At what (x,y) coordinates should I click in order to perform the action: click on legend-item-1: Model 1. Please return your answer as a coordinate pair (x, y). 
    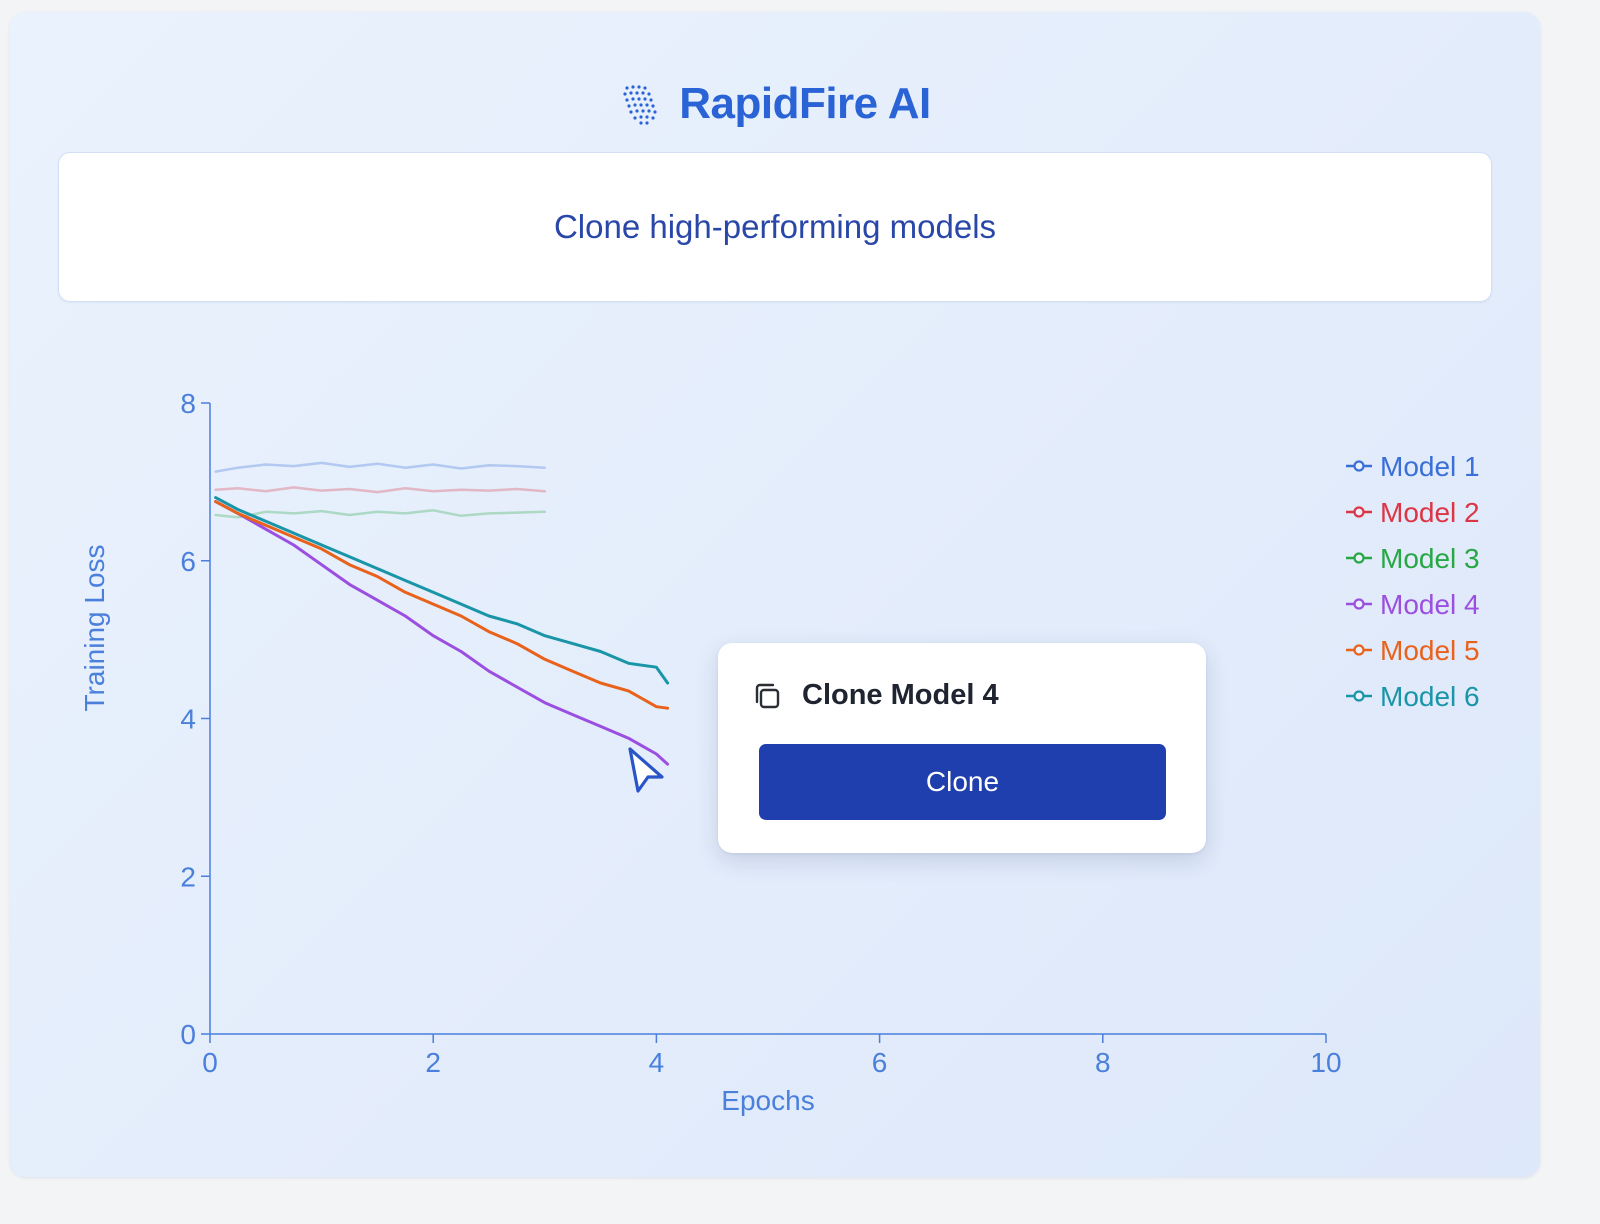
    Looking at the image, I should click on (1413, 466).